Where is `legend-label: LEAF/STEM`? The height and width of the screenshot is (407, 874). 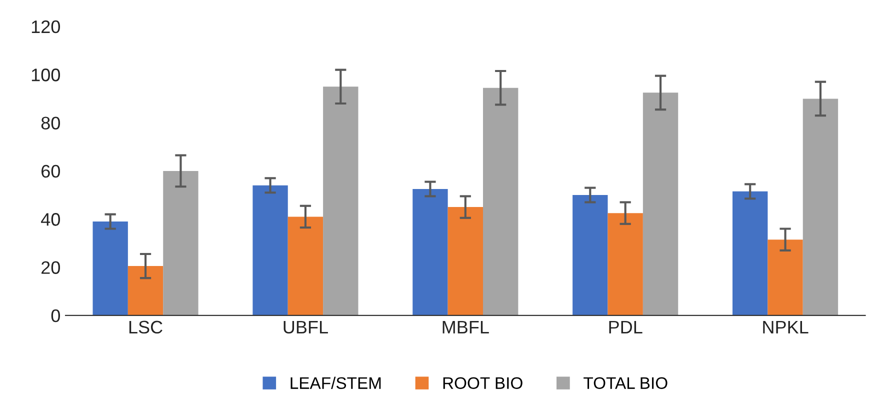
legend-label: LEAF/STEM is located at coordinates (335, 382).